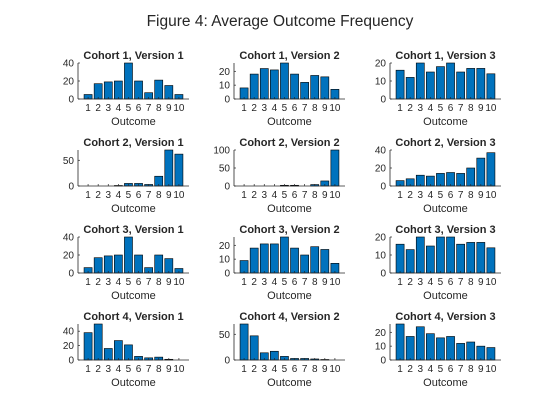  What do you see at coordinates (285, 195) in the screenshot?
I see `x-tick-label: 5` at bounding box center [285, 195].